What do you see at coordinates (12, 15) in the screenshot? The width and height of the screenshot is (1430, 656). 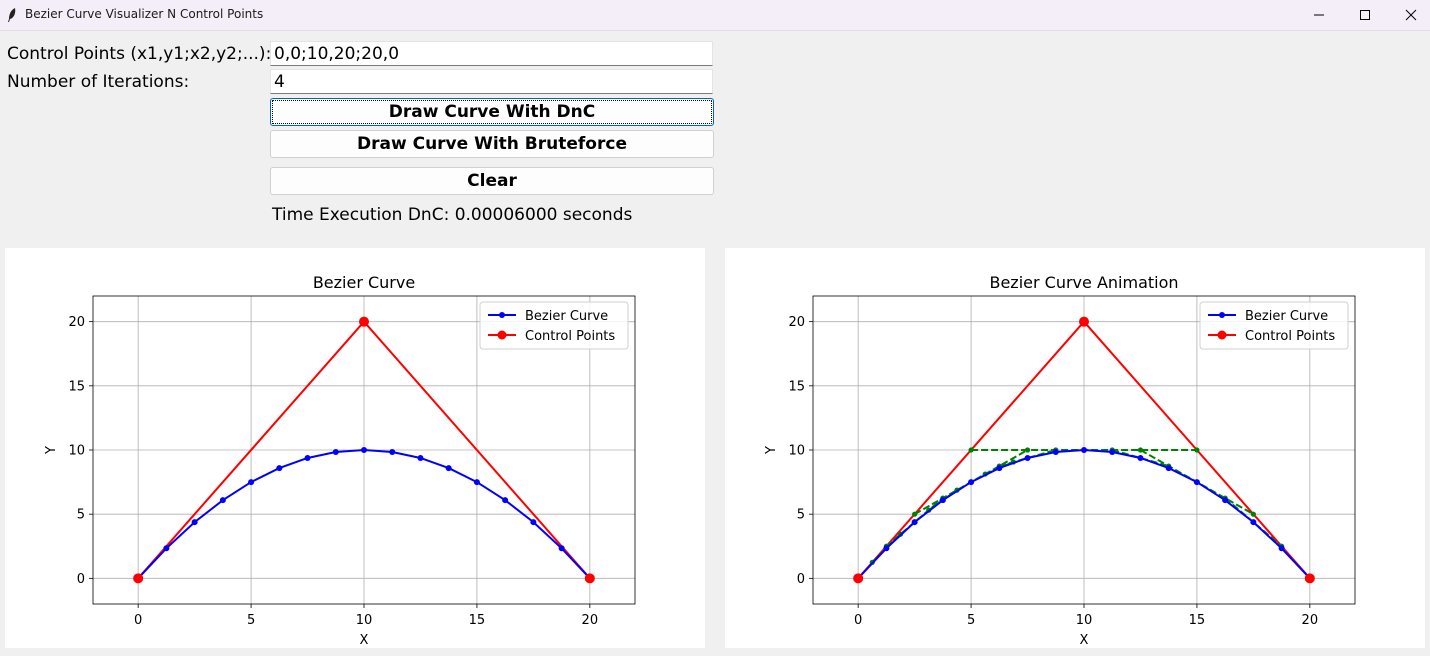 I see `feather-icon` at bounding box center [12, 15].